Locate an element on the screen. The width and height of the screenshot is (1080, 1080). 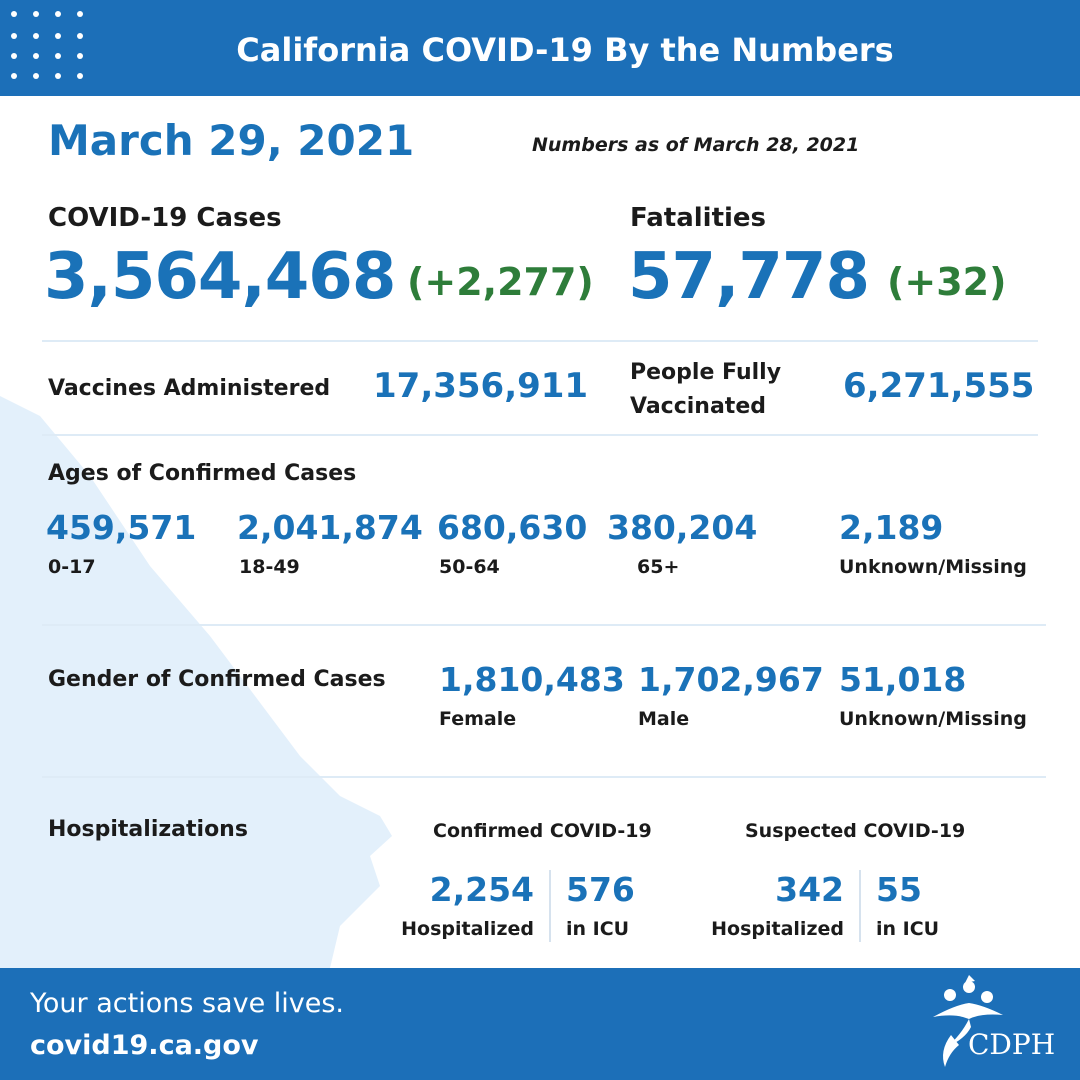
confirmed-hospitalized-label: Hospitalized is located at coordinates (467, 929).